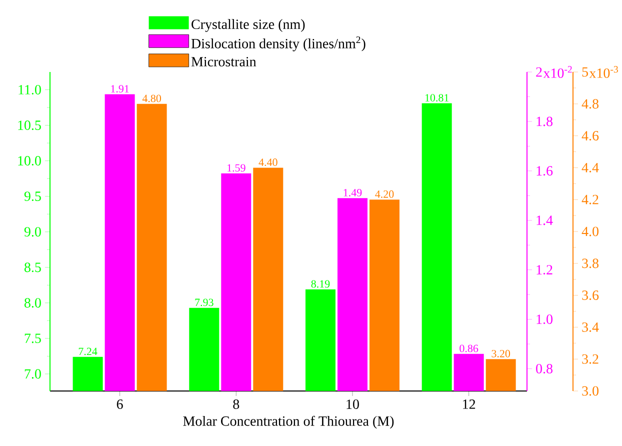  What do you see at coordinates (204, 302) in the screenshot?
I see `data-label: 7.93` at bounding box center [204, 302].